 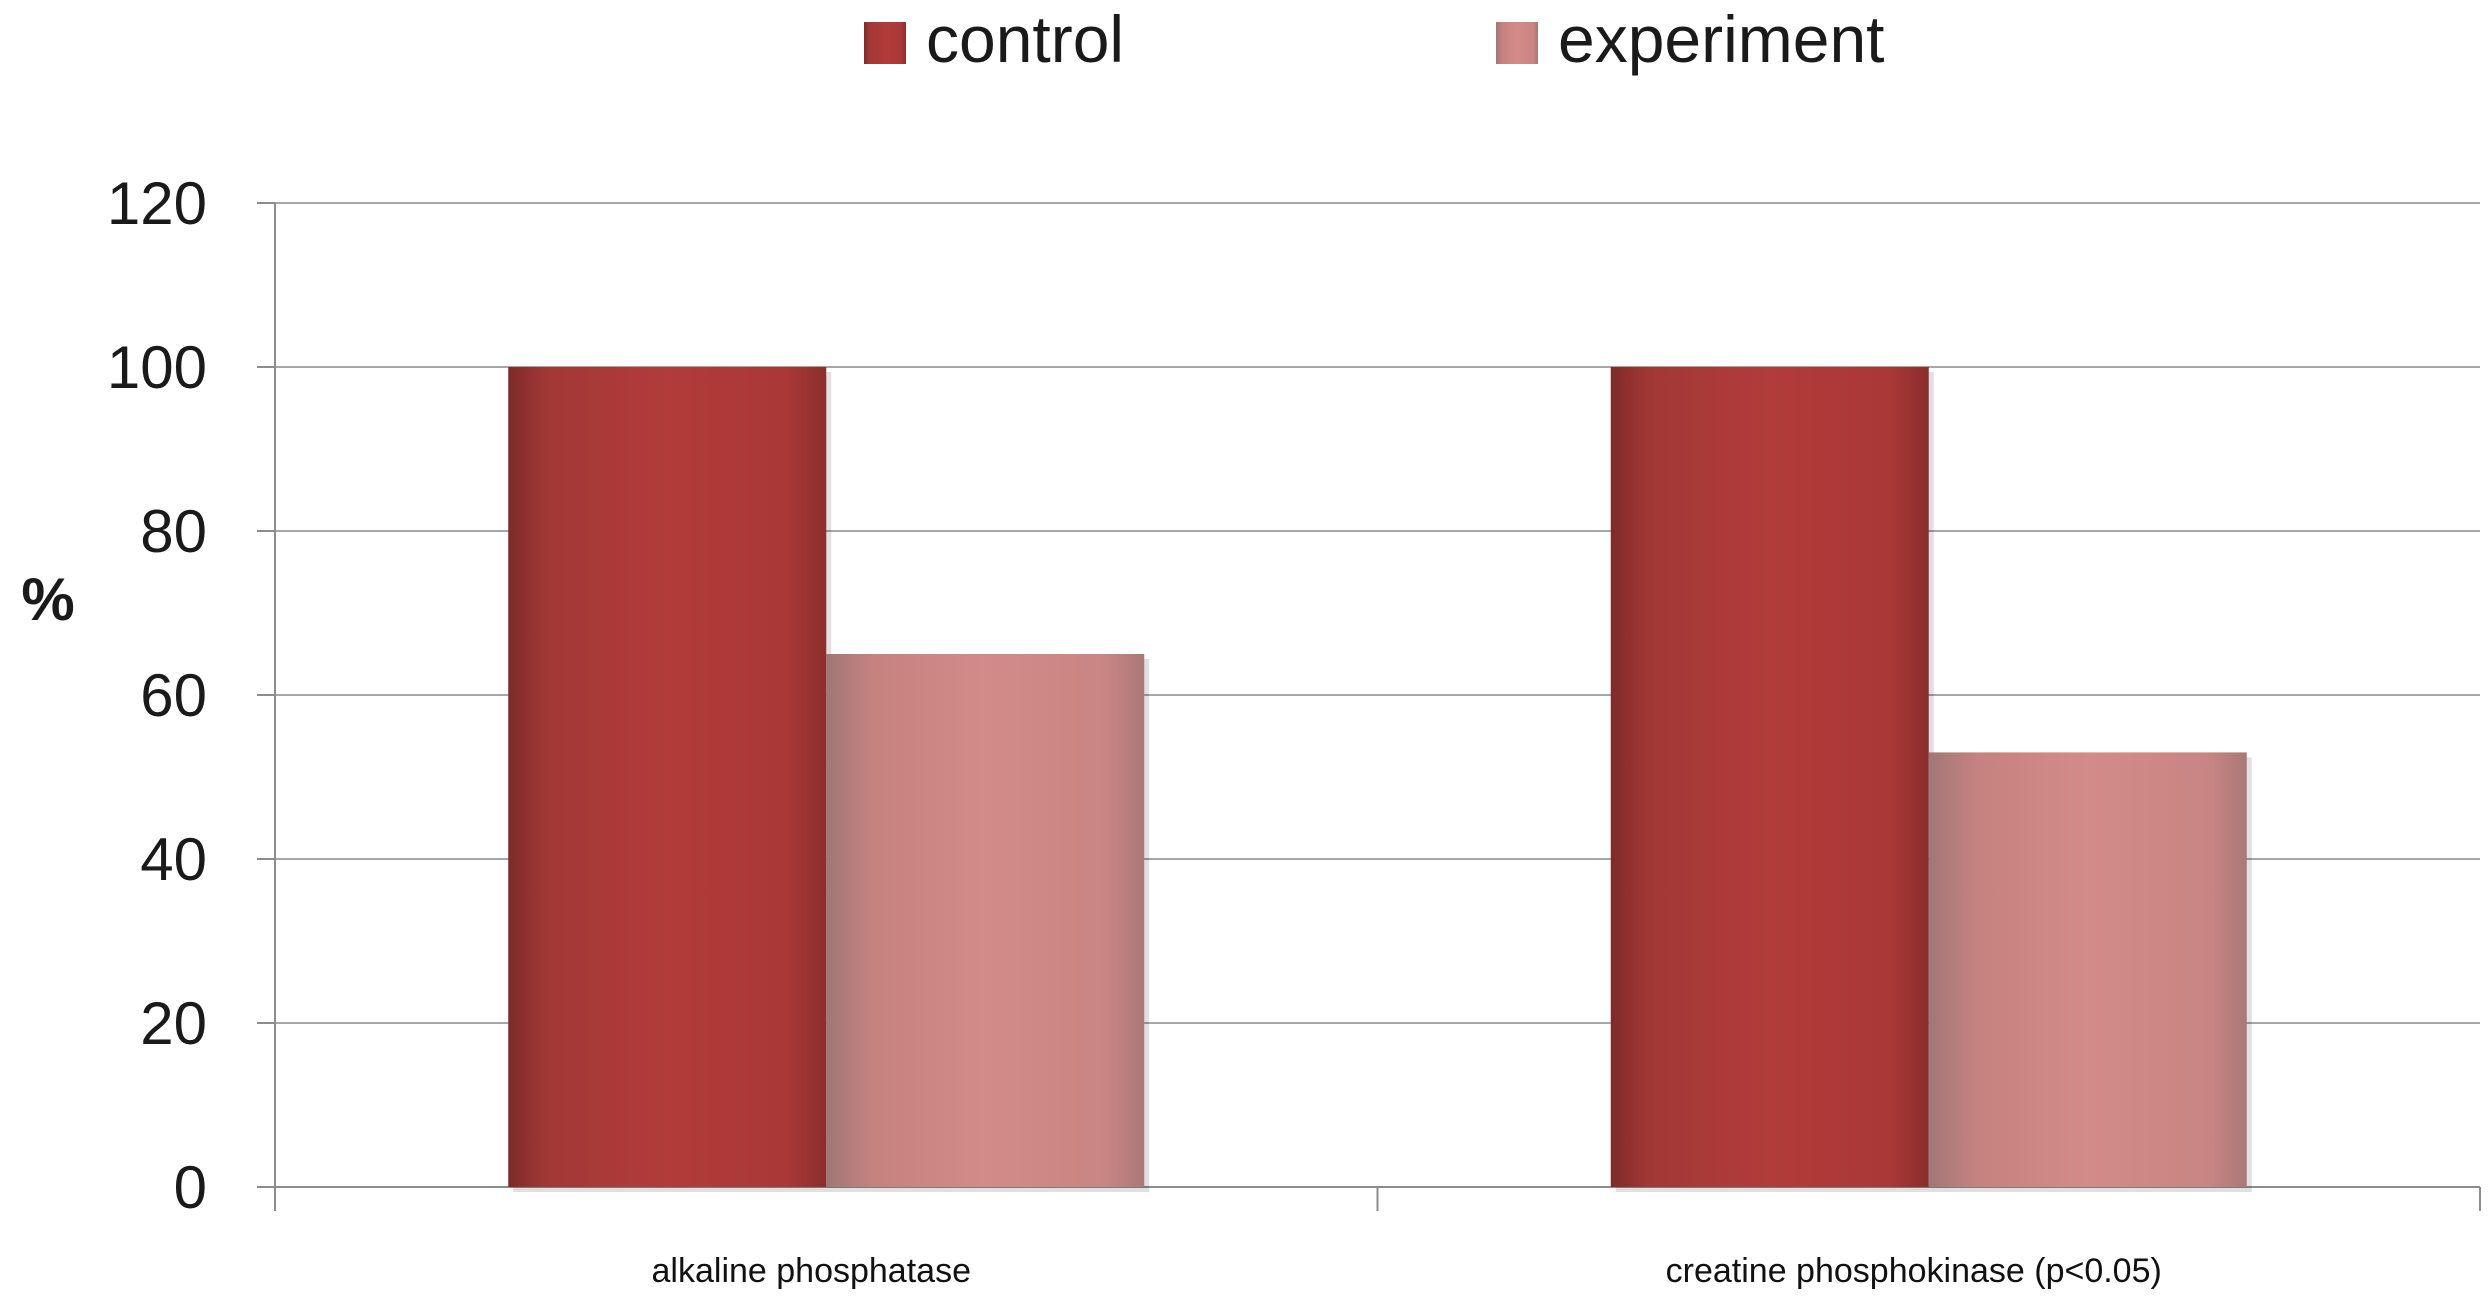 What do you see at coordinates (173, 695) in the screenshot?
I see `y-tick-label-60: 60` at bounding box center [173, 695].